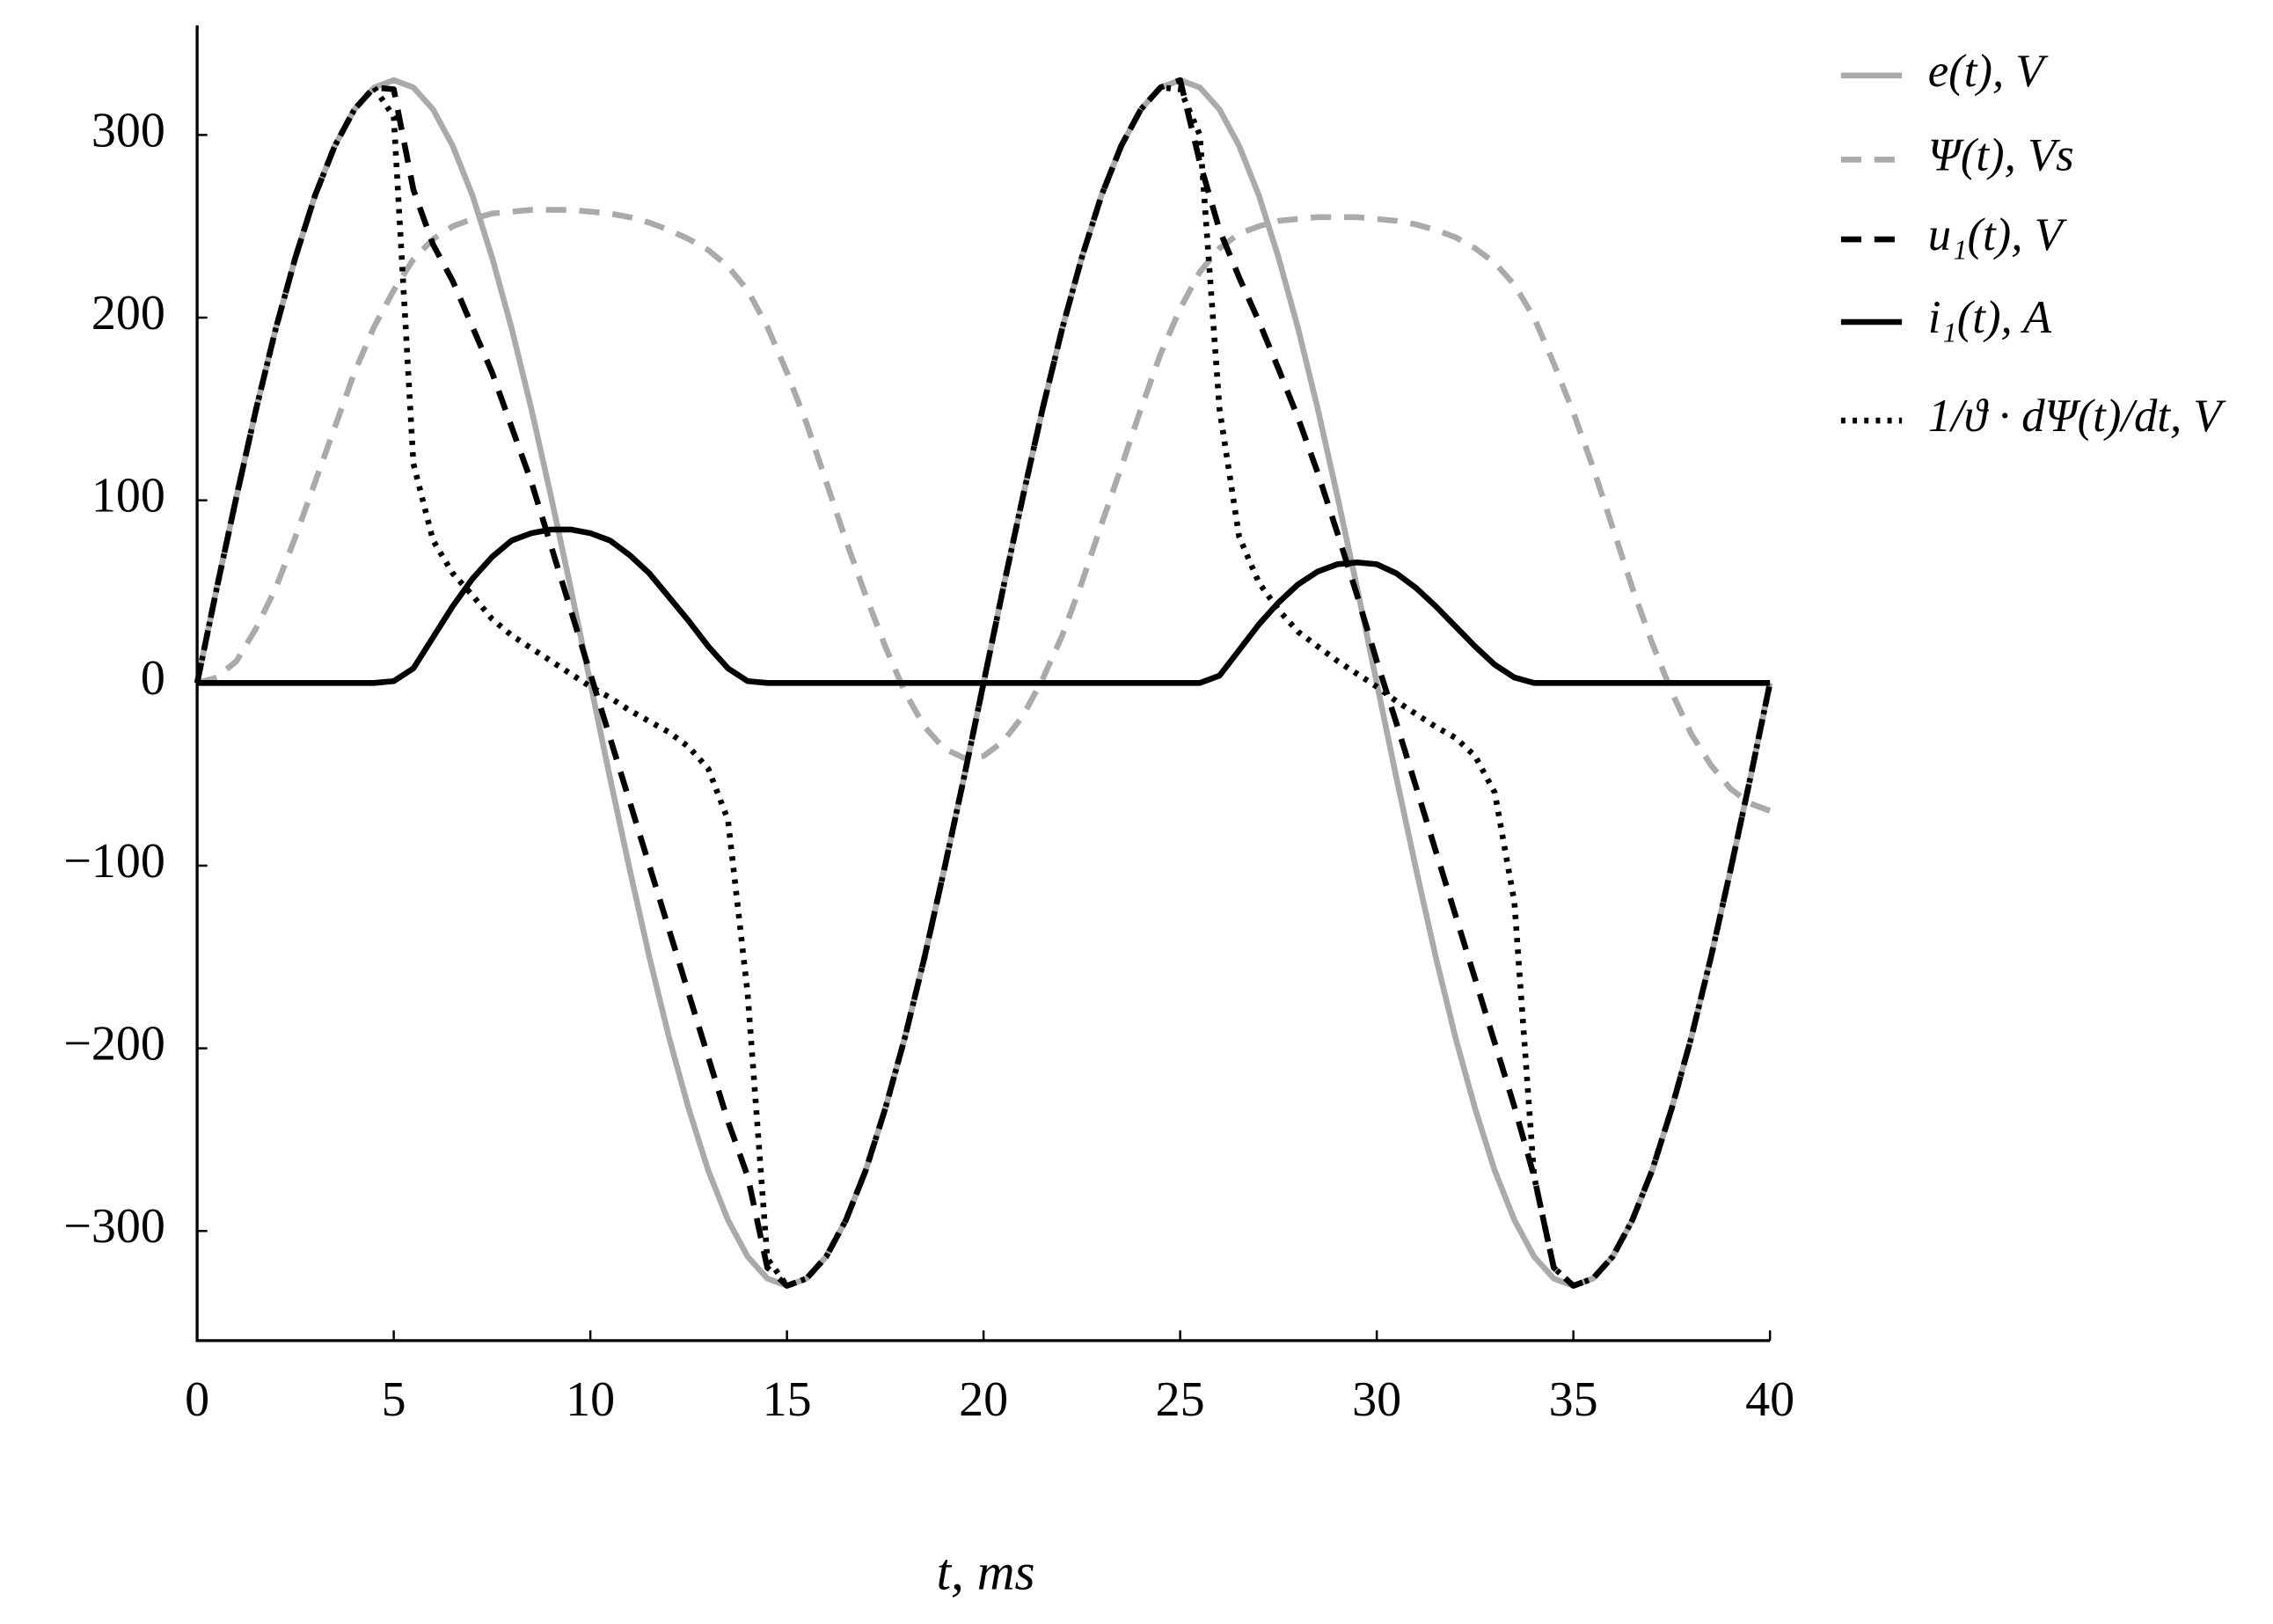 This screenshot has width=2273, height=1624. What do you see at coordinates (2001, 155) in the screenshot?
I see `legend-label: Ψ(t), Vs` at bounding box center [2001, 155].